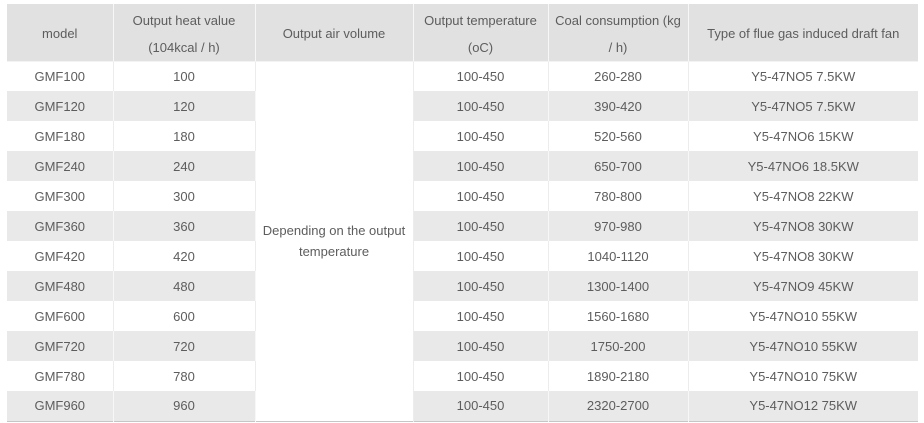 The height and width of the screenshot is (423, 924). What do you see at coordinates (184, 406) in the screenshot?
I see `cell-heat-value: 960` at bounding box center [184, 406].